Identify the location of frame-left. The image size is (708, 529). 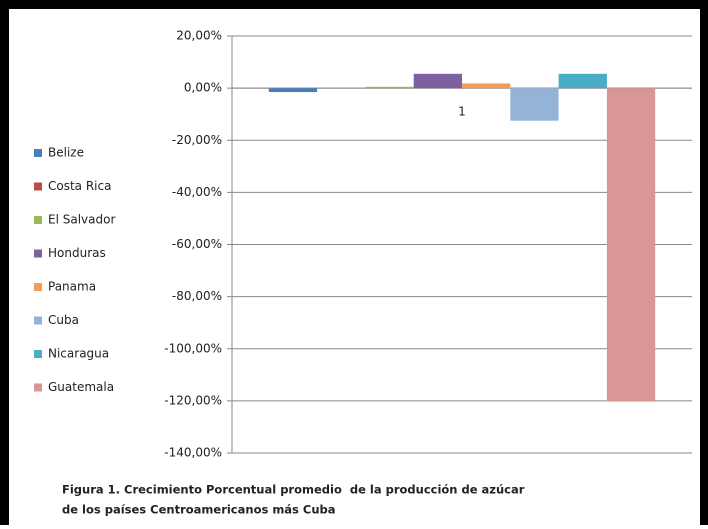
(4, 262).